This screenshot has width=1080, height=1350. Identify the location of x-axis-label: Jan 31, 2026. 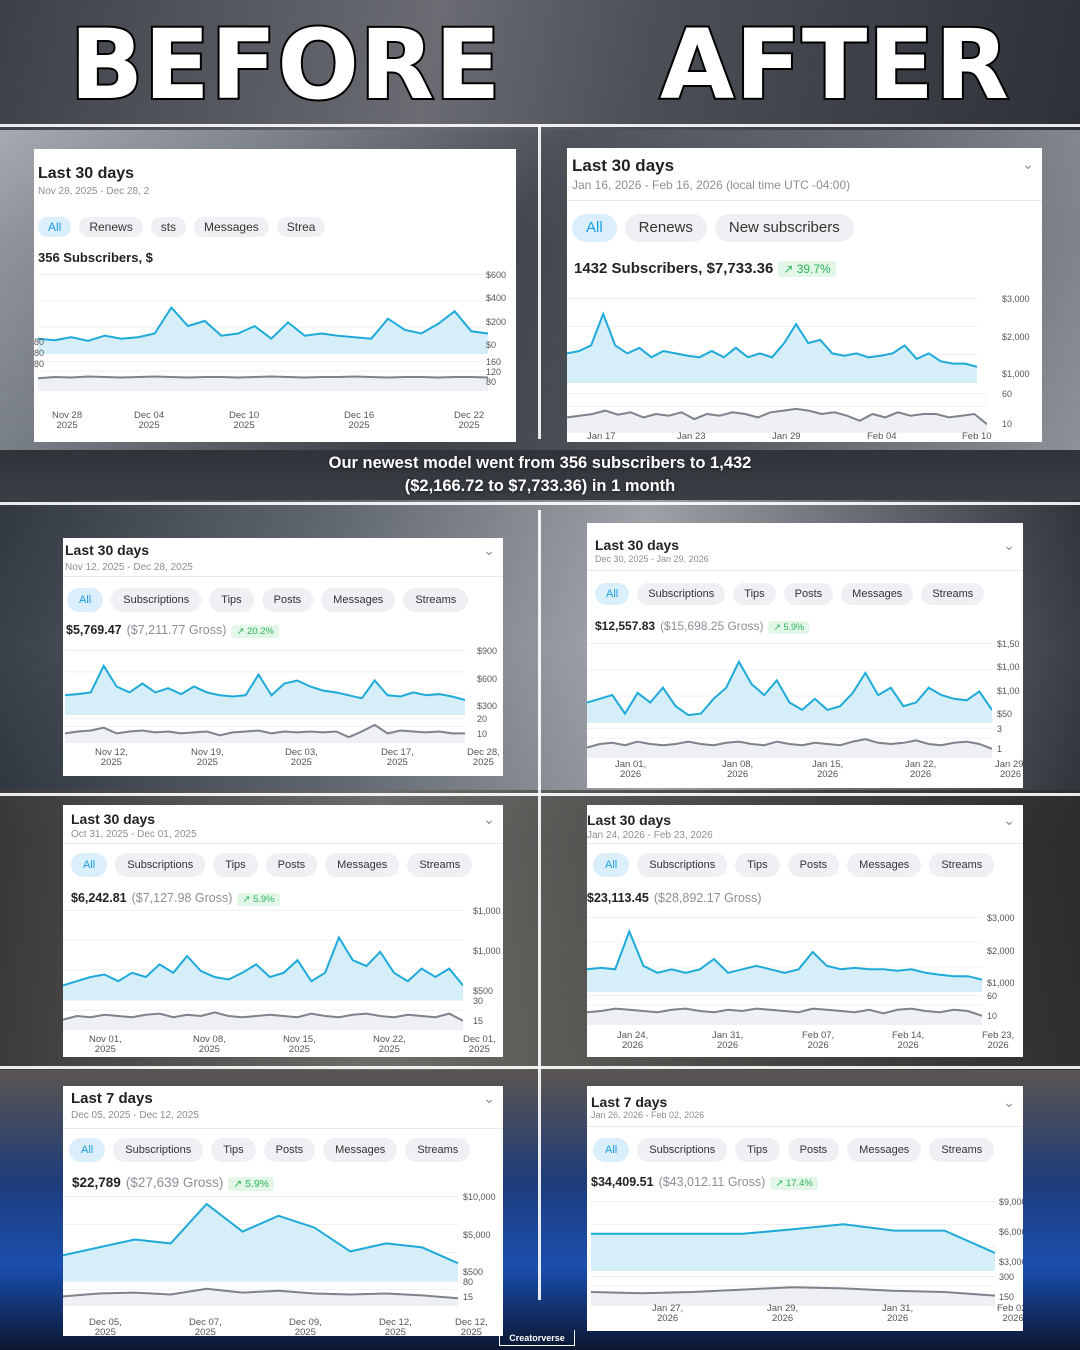
(728, 1040).